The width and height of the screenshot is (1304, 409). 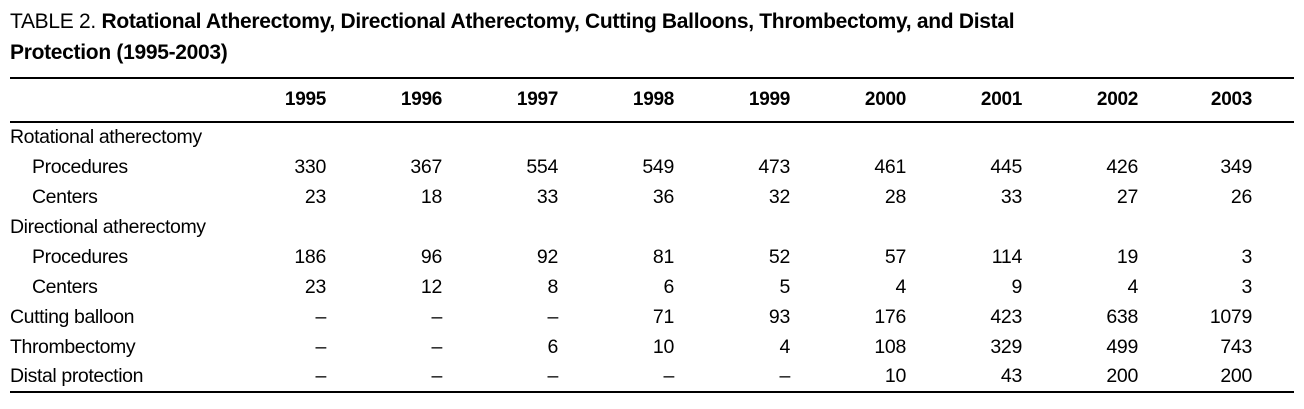 I want to click on table-row: Cutting balloon – – – 71 93 176 423 638 1079, so click(x=652, y=317).